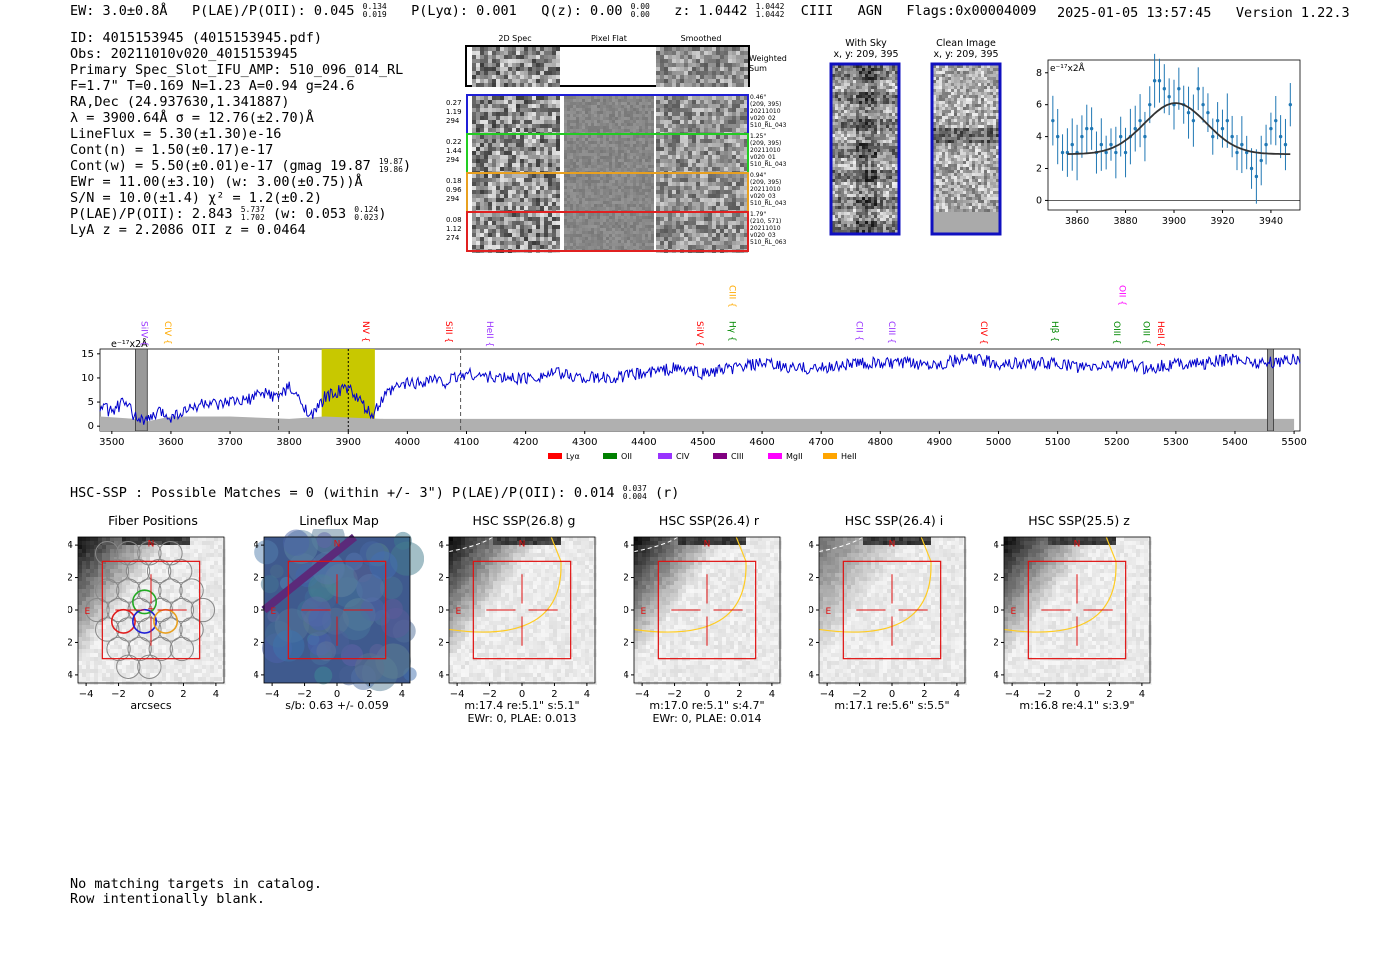 The image size is (1400, 953). I want to click on sky-panel-clean: Clean Image x, y: 209, 395, so click(966, 49).